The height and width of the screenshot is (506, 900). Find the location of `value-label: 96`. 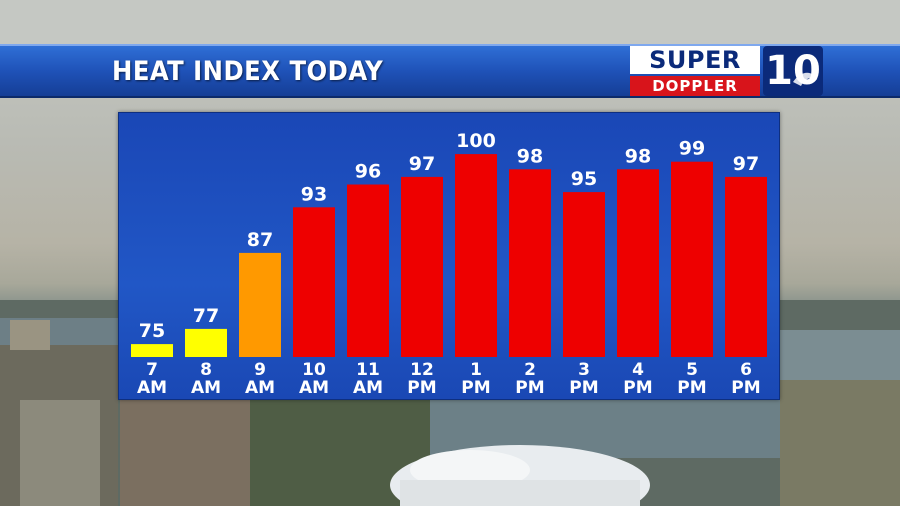

value-label: 96 is located at coordinates (368, 172).